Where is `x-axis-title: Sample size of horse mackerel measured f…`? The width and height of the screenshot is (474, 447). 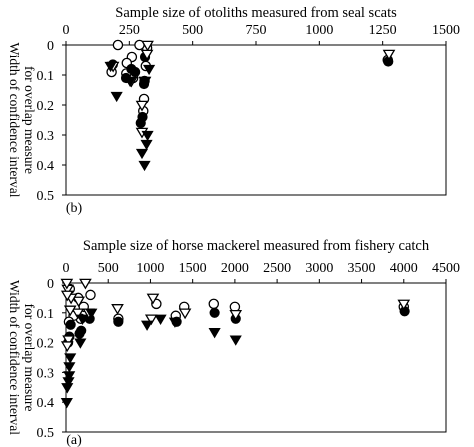 x-axis-title: Sample size of horse mackerel measured f… is located at coordinates (256, 246).